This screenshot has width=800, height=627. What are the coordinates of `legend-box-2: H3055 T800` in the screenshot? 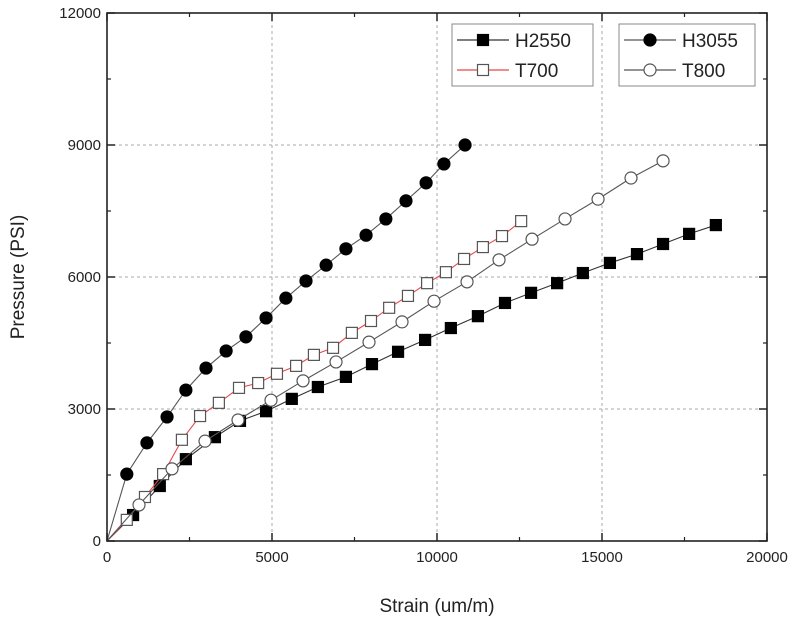 It's located at (687, 55).